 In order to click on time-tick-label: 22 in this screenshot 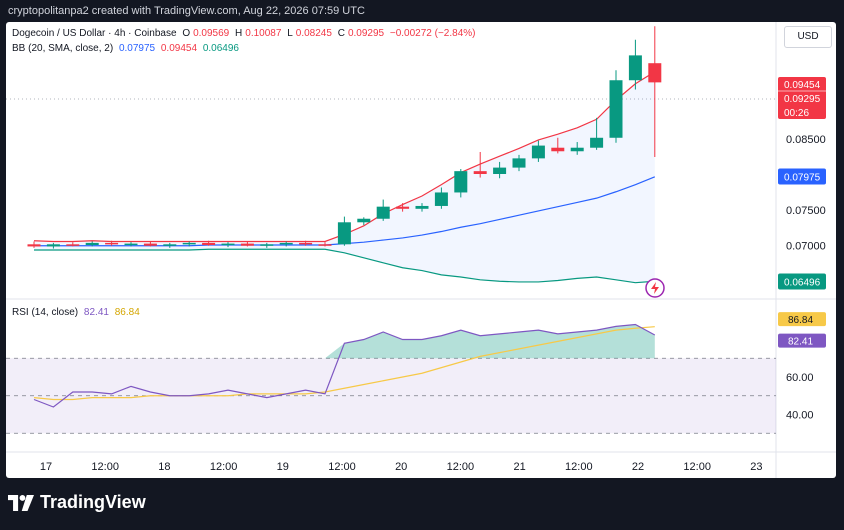, I will do `click(638, 467)`.